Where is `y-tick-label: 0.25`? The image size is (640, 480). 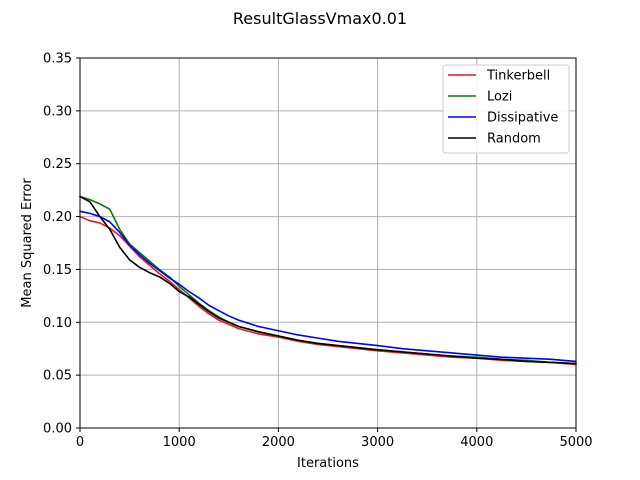
y-tick-label: 0.25 is located at coordinates (57, 164).